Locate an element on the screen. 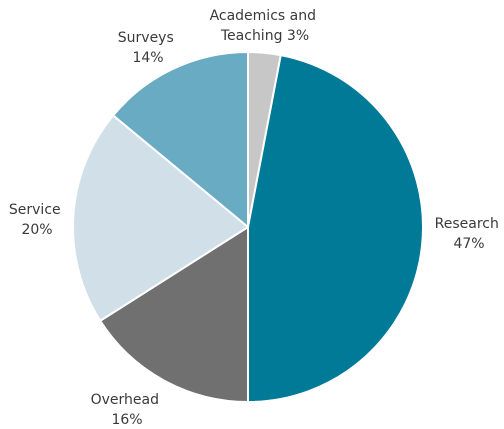 The width and height of the screenshot is (504, 429). slice-label-service: Service 20% is located at coordinates (37, 220).